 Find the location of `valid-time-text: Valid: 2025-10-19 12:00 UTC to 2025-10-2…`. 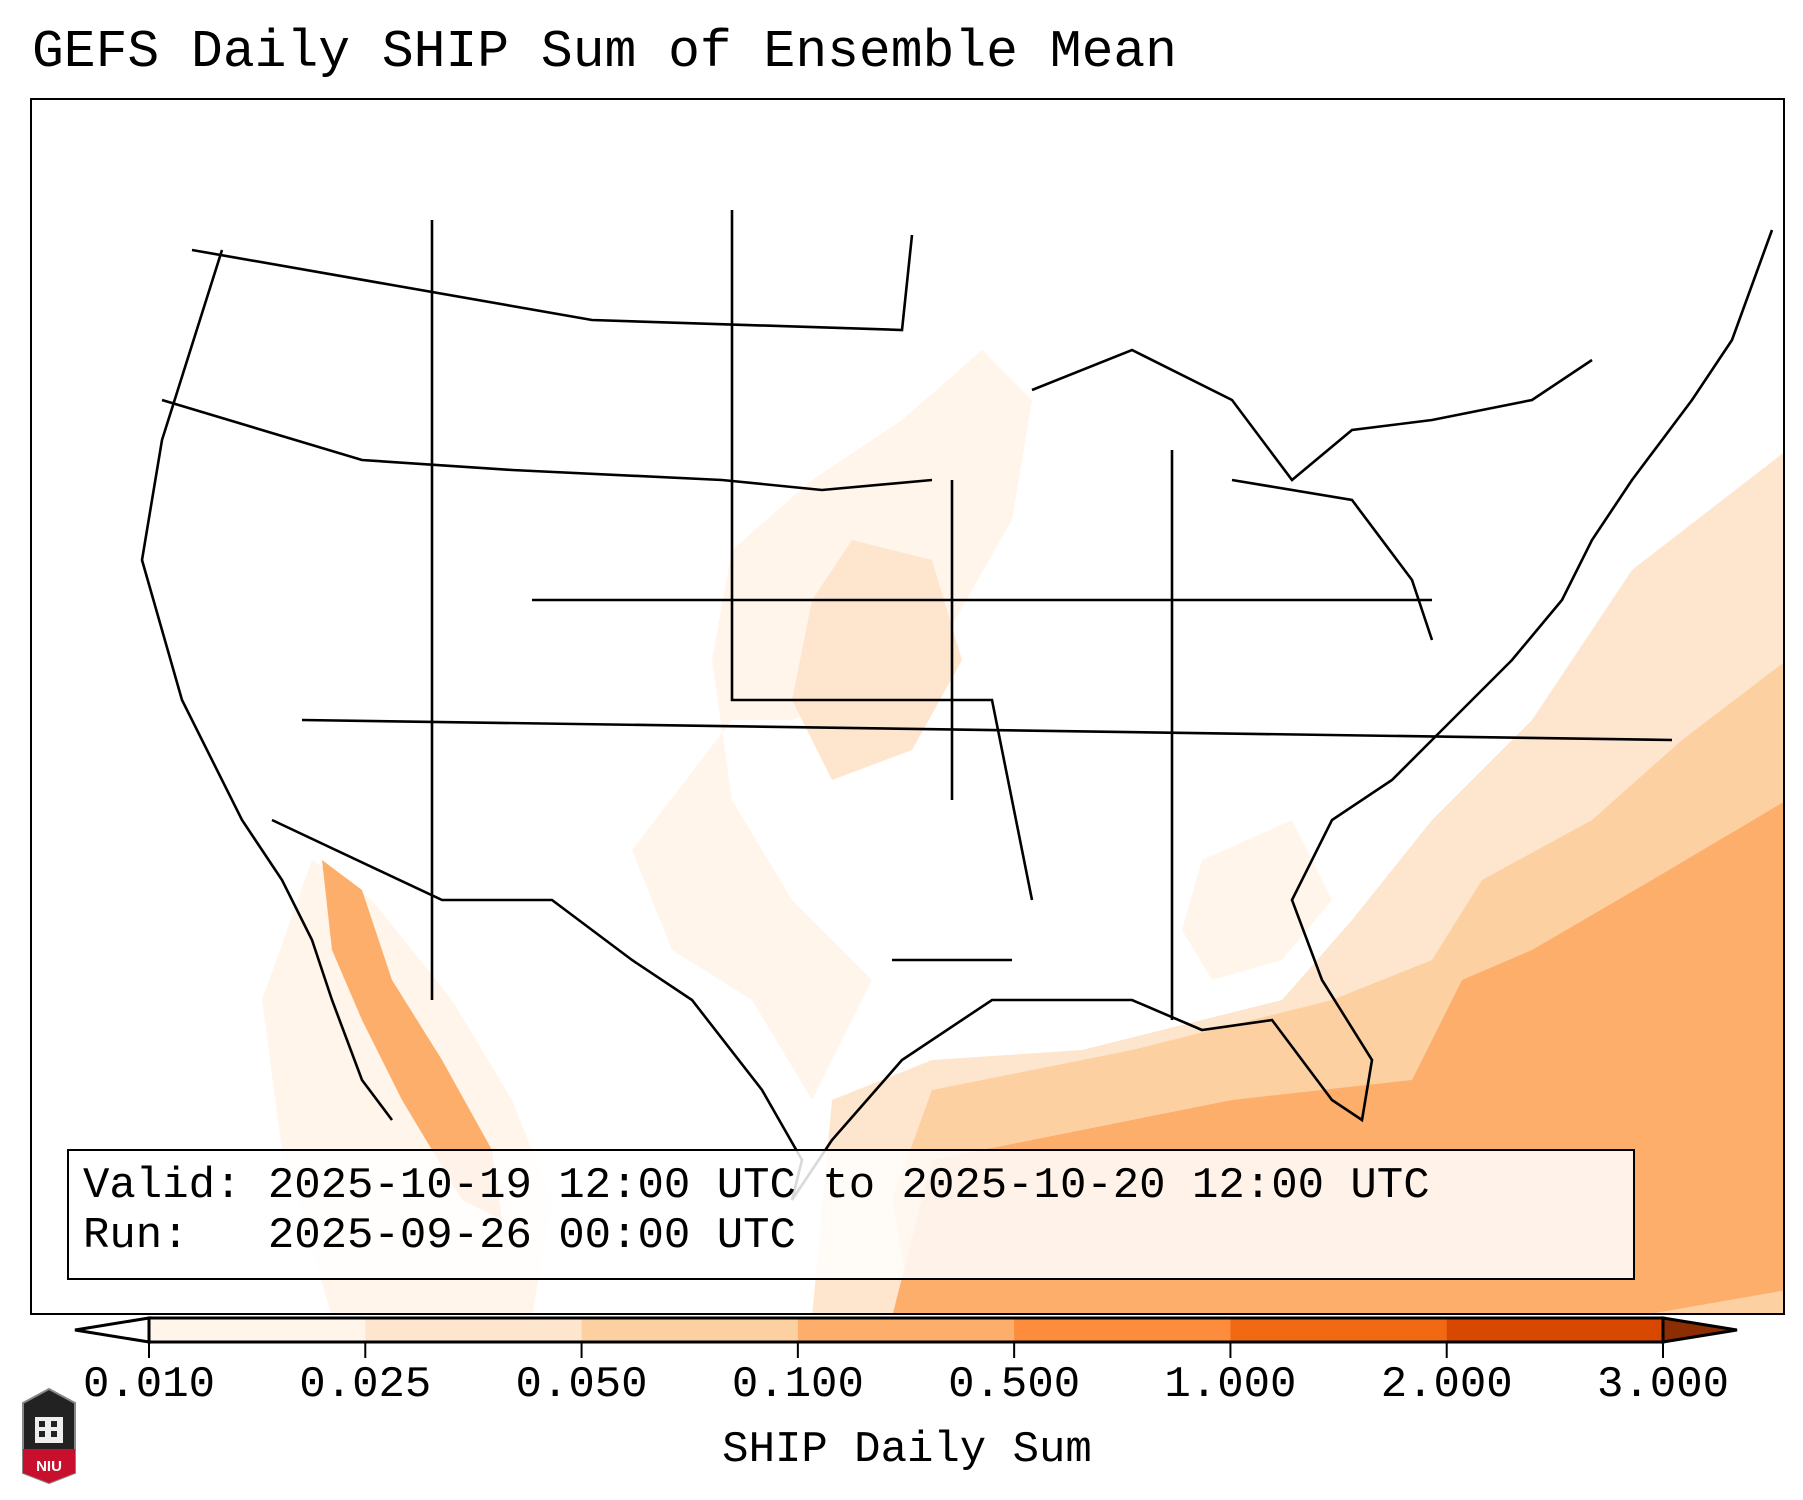

valid-time-text: Valid: 2025-10-19 12:00 UTC to 2025-10-2… is located at coordinates (756, 1186).